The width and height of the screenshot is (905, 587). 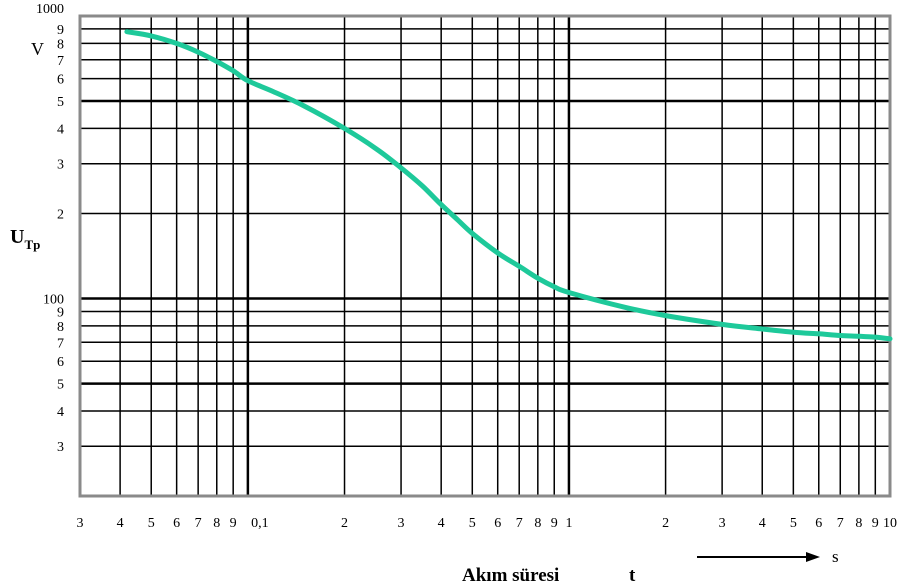 I want to click on y-tick-label: 1000, so click(x=50, y=9).